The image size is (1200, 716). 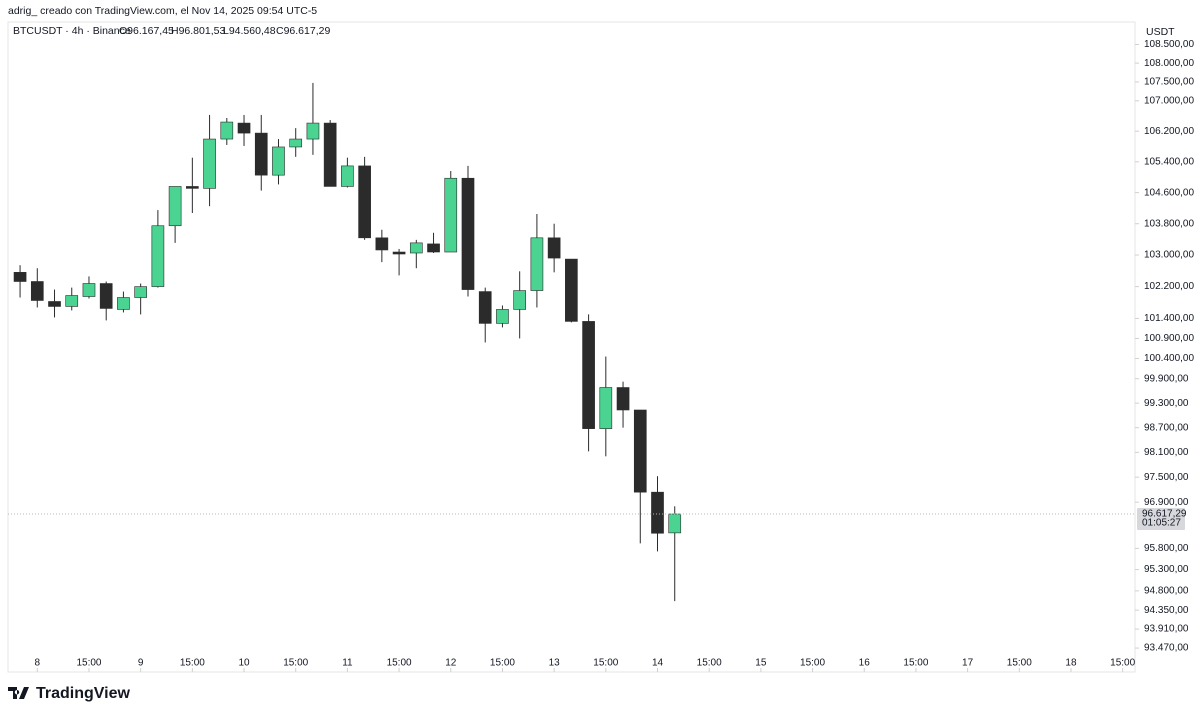 I want to click on x-tick-label: 11, so click(x=347, y=663).